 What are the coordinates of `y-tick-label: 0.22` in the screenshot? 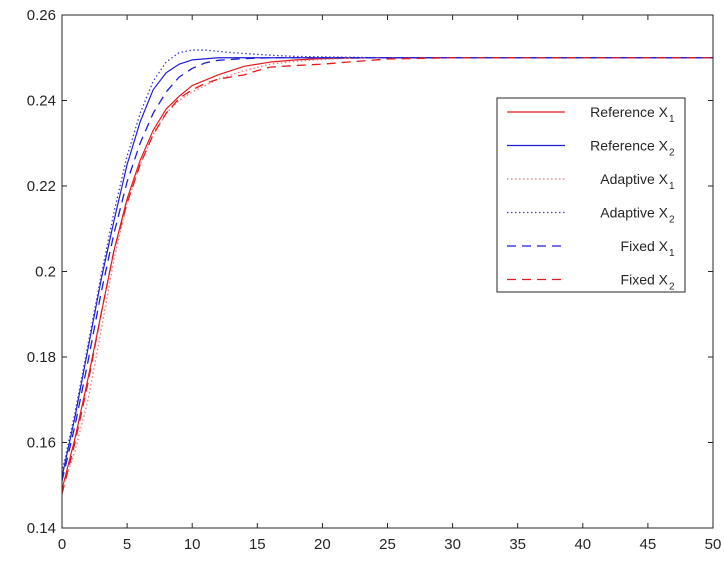 It's located at (41, 186).